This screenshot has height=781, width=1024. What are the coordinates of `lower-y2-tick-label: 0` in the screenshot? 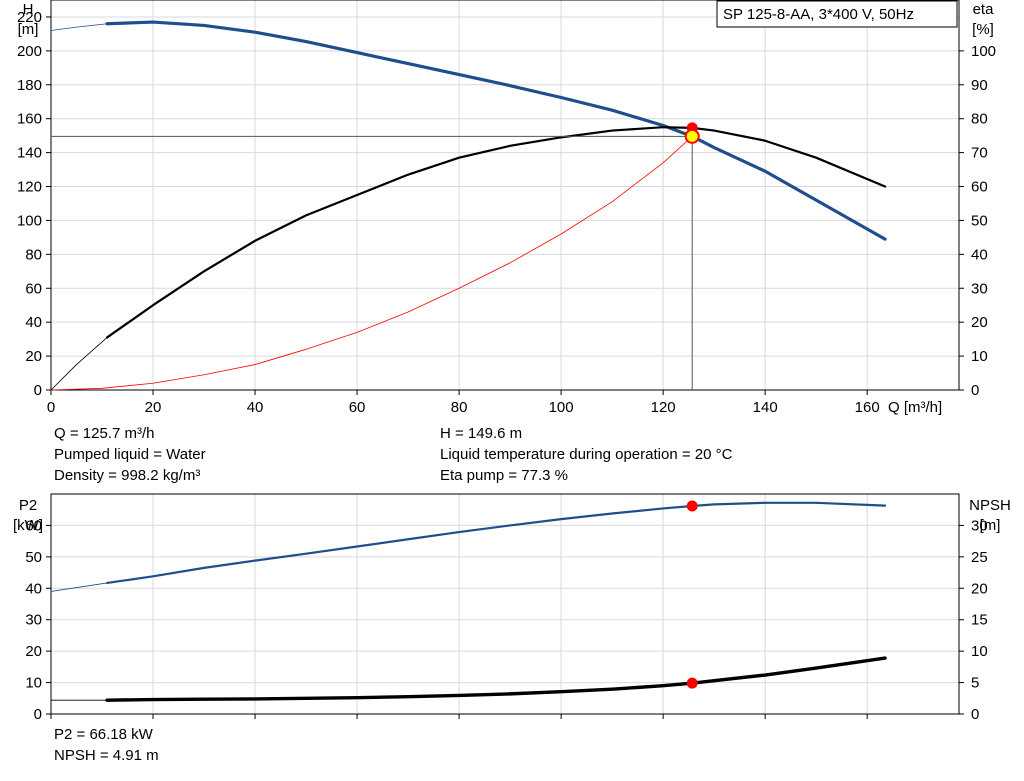 It's located at (975, 714).